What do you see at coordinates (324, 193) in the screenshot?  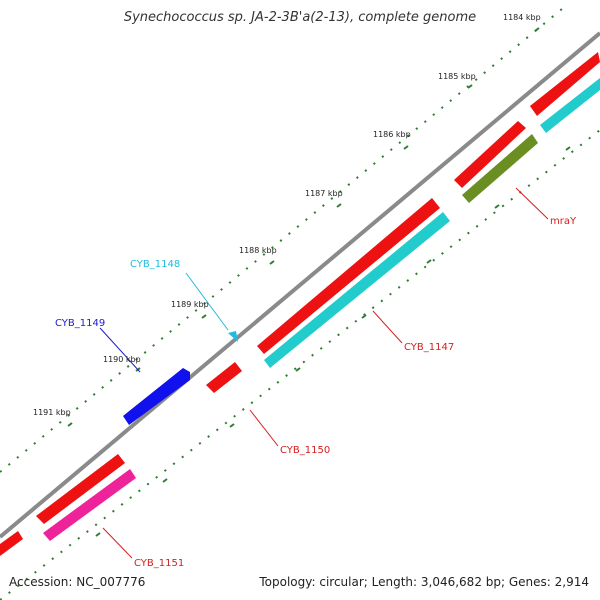 I see `tick-label-1187: 1187 kbp` at bounding box center [324, 193].